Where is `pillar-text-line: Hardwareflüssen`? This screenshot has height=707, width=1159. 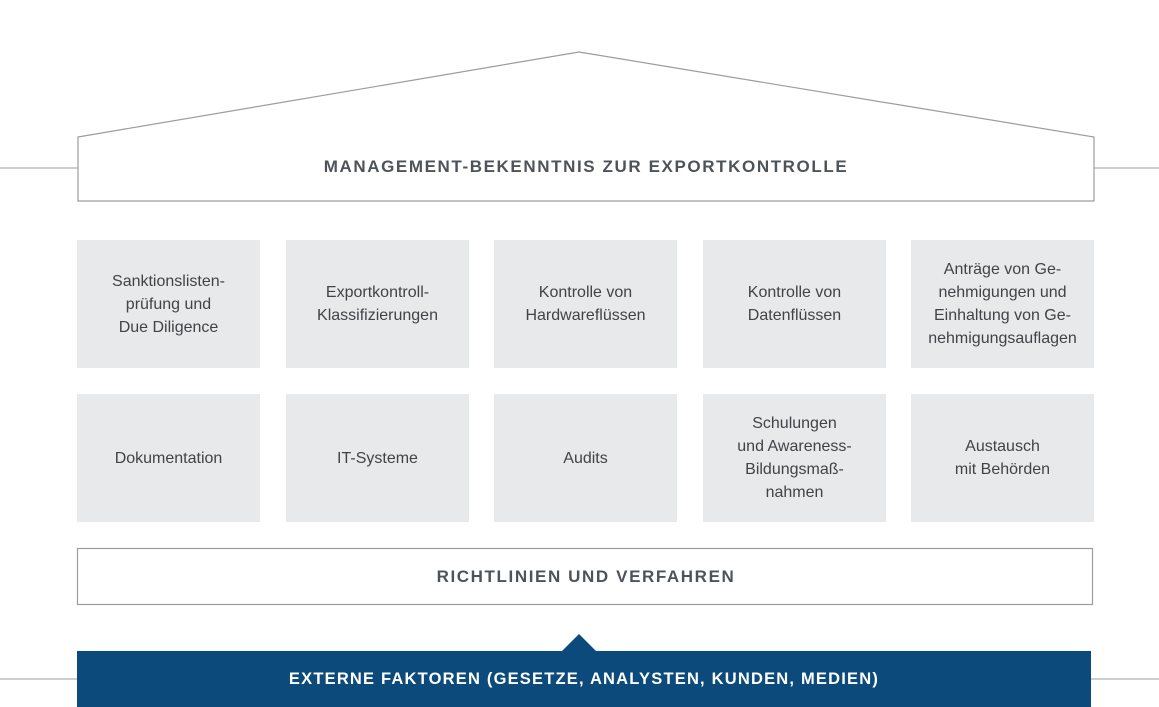
pillar-text-line: Hardwareflüssen is located at coordinates (585, 315).